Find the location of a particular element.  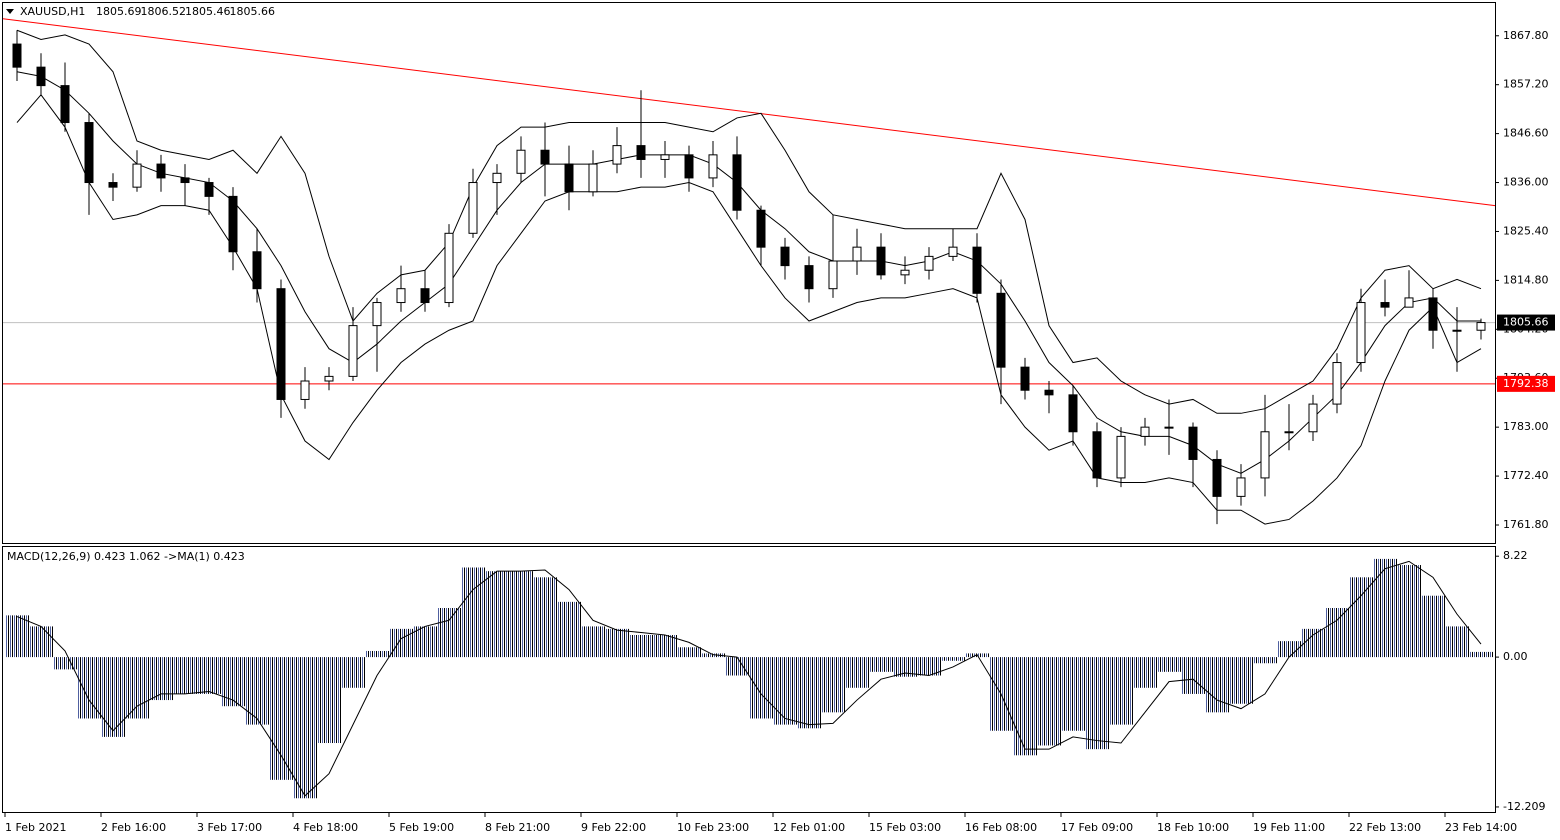

x-tick-label: 8 Feb 21:00 is located at coordinates (517, 827).